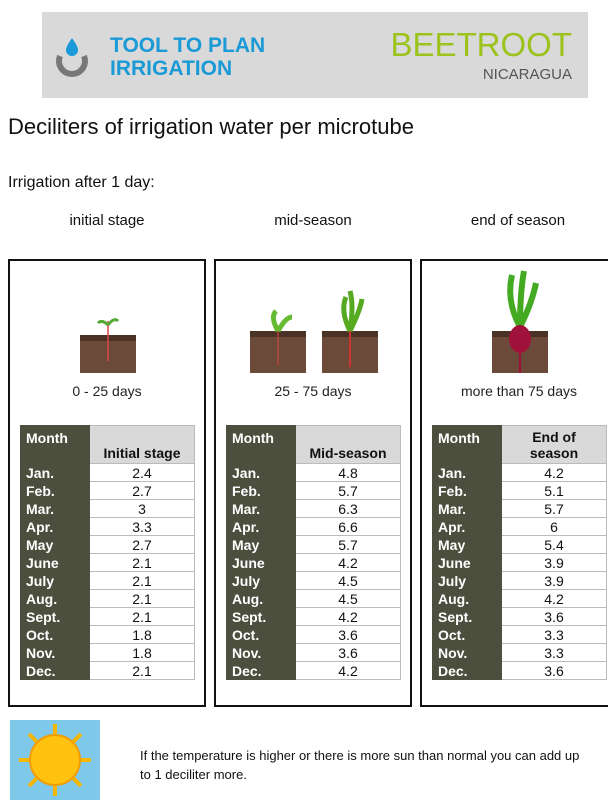 The height and width of the screenshot is (802, 608). I want to click on table-row: May 2.7, so click(107, 544).